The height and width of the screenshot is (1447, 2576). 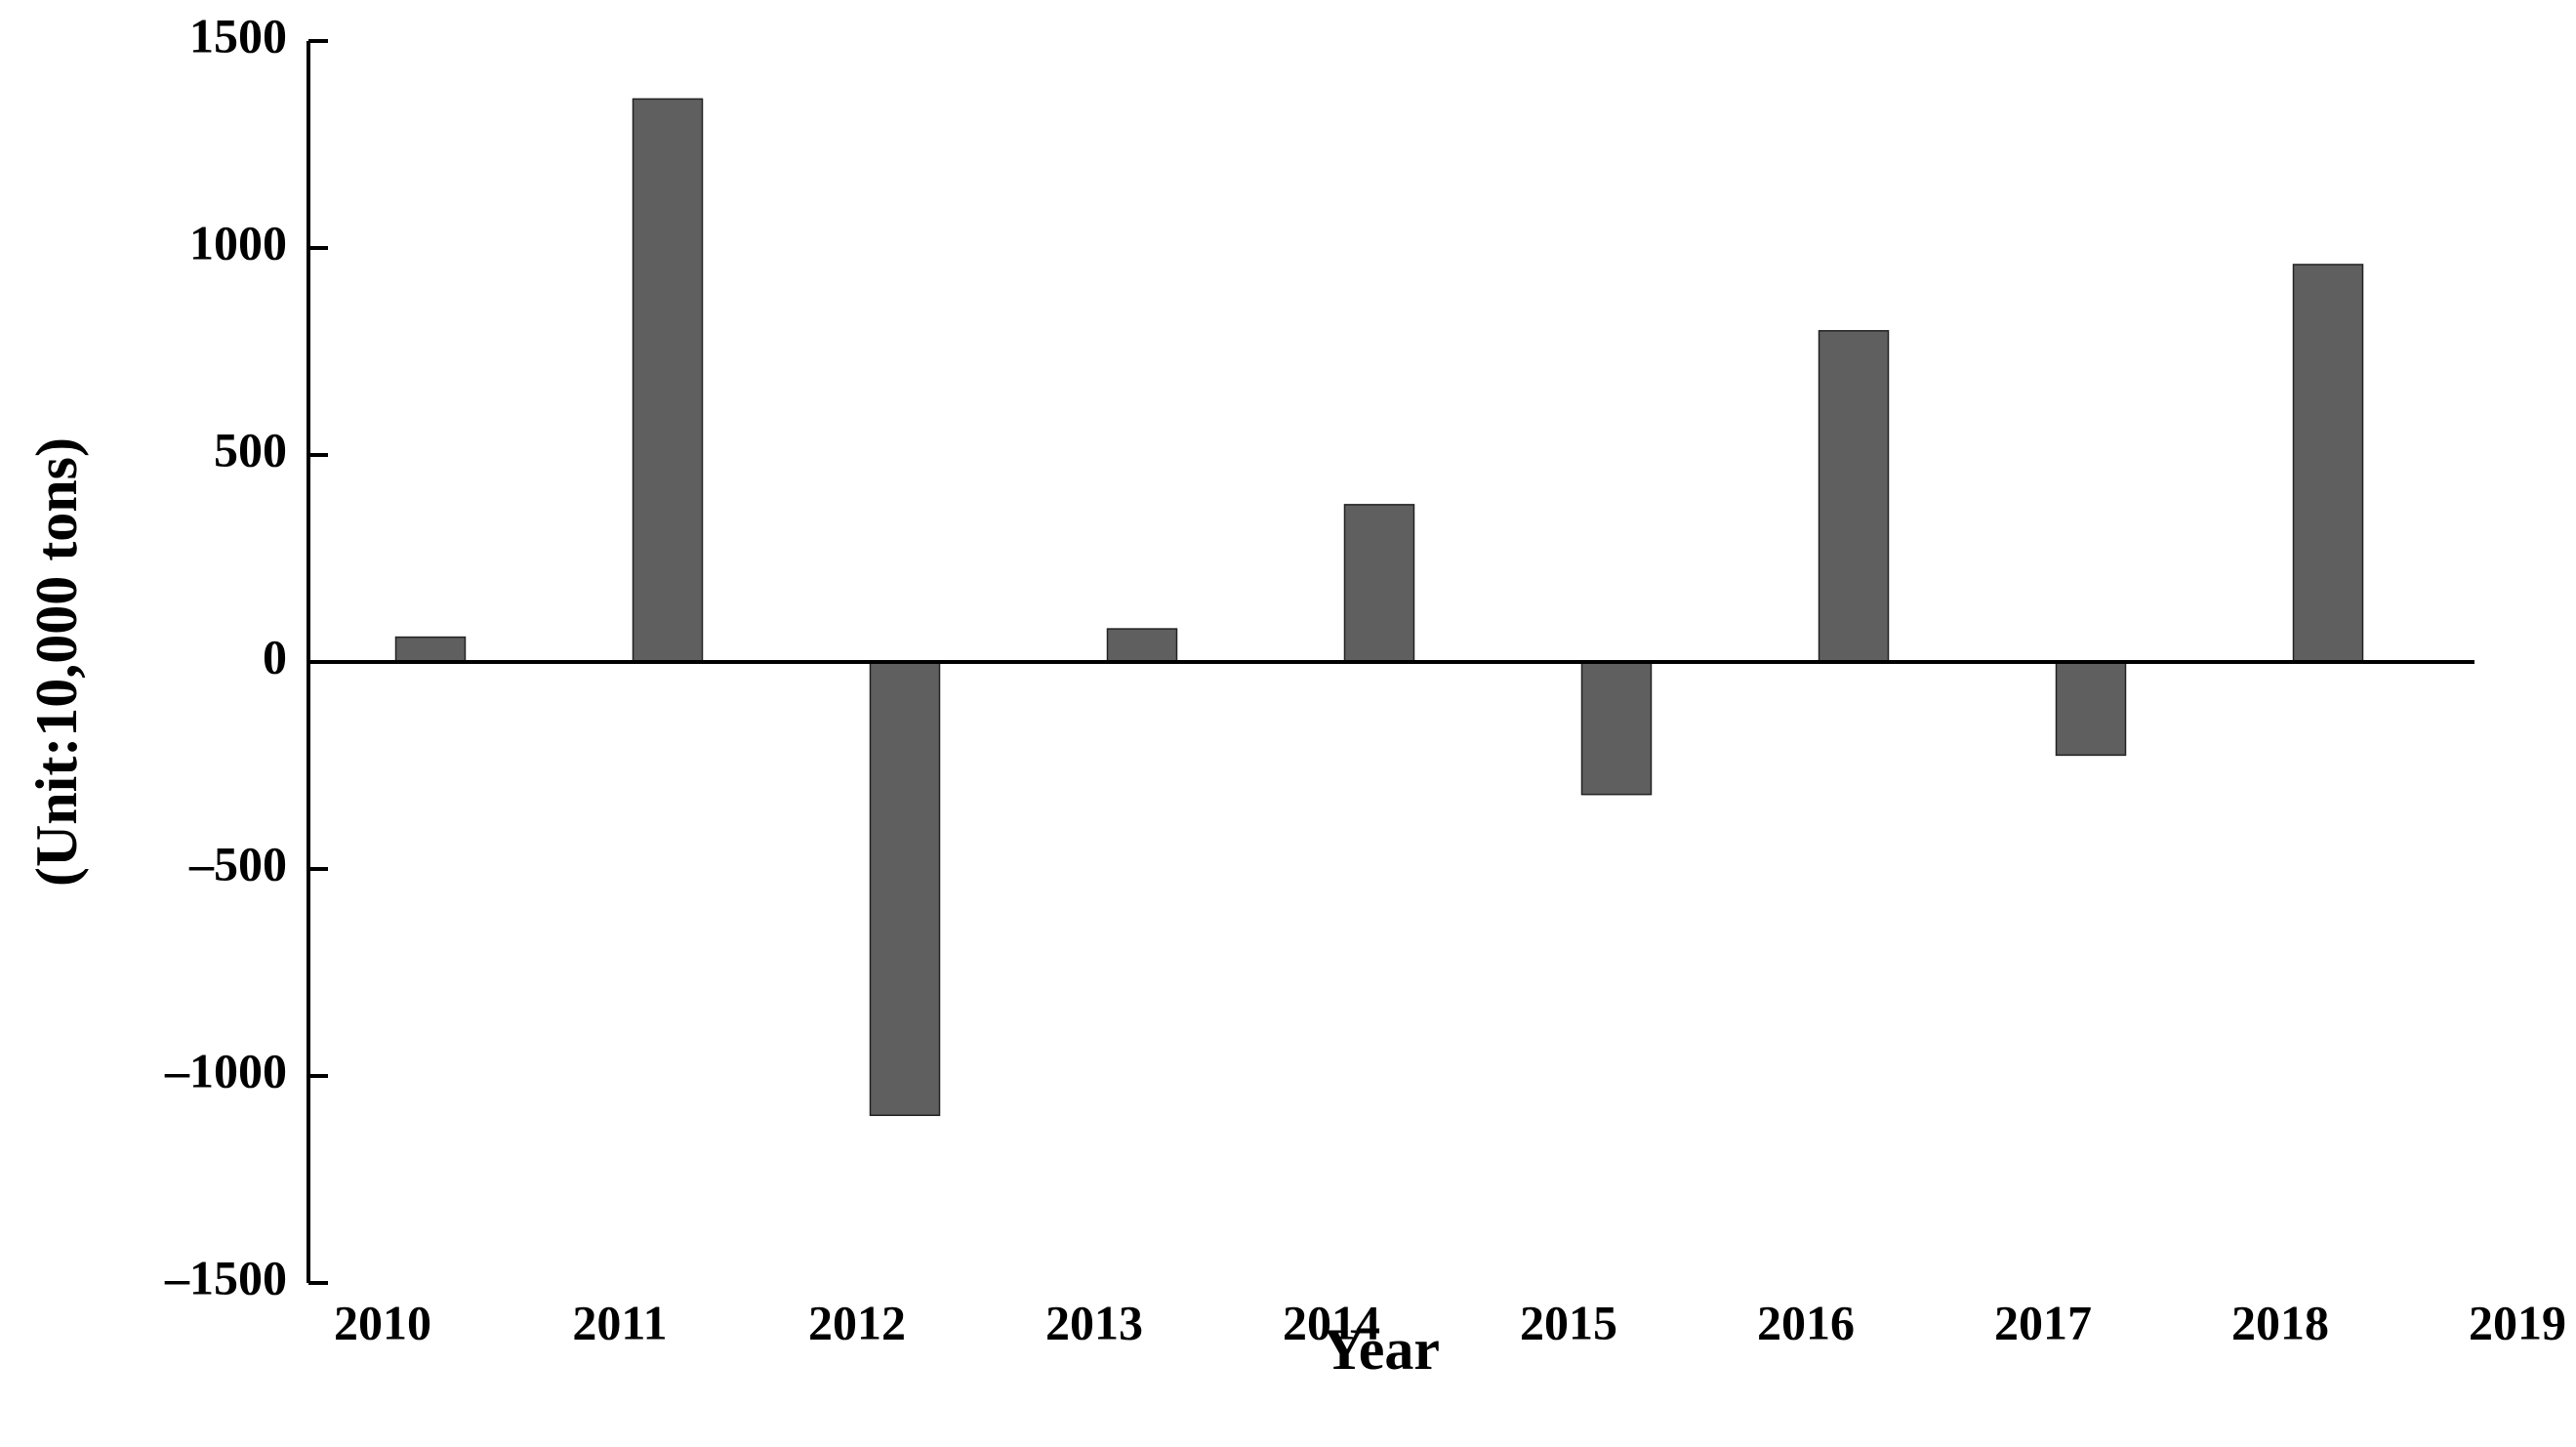 What do you see at coordinates (857, 1322) in the screenshot?
I see `x-tick-label: 2012` at bounding box center [857, 1322].